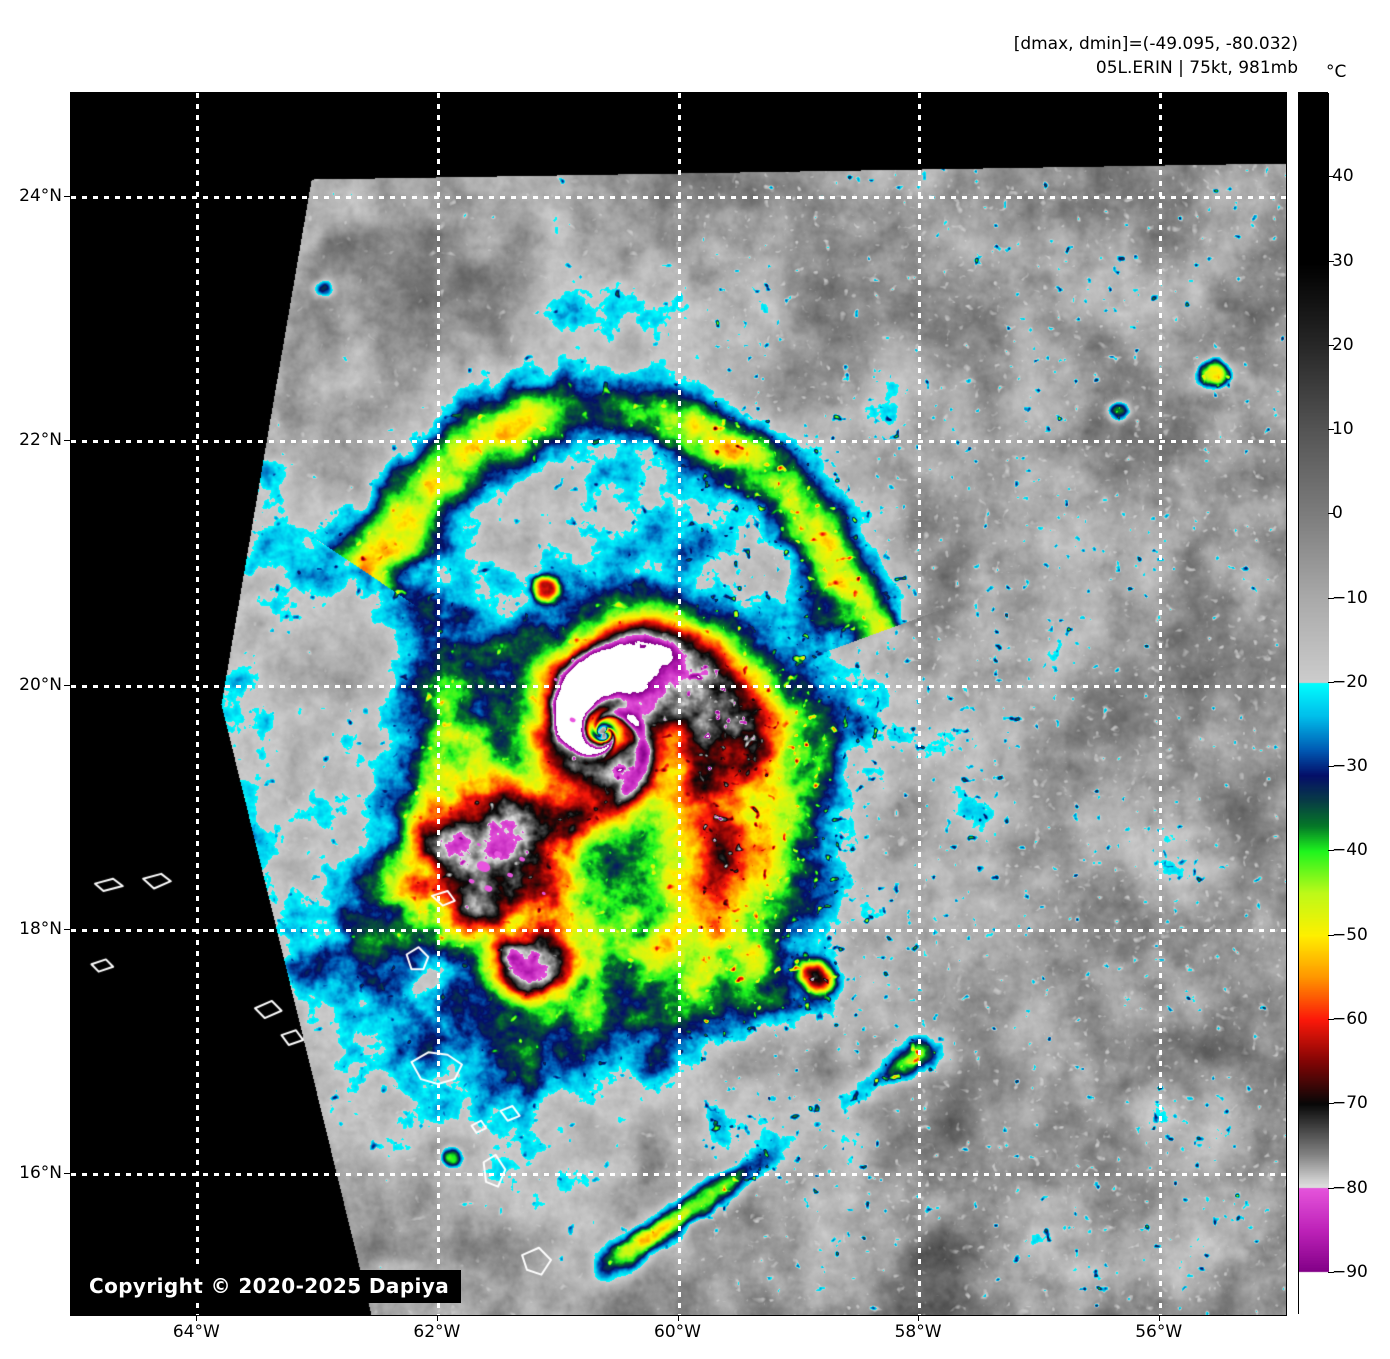  Describe the element at coordinates (1343, 429) in the screenshot. I see `colorbar-tick-3: 10` at that location.